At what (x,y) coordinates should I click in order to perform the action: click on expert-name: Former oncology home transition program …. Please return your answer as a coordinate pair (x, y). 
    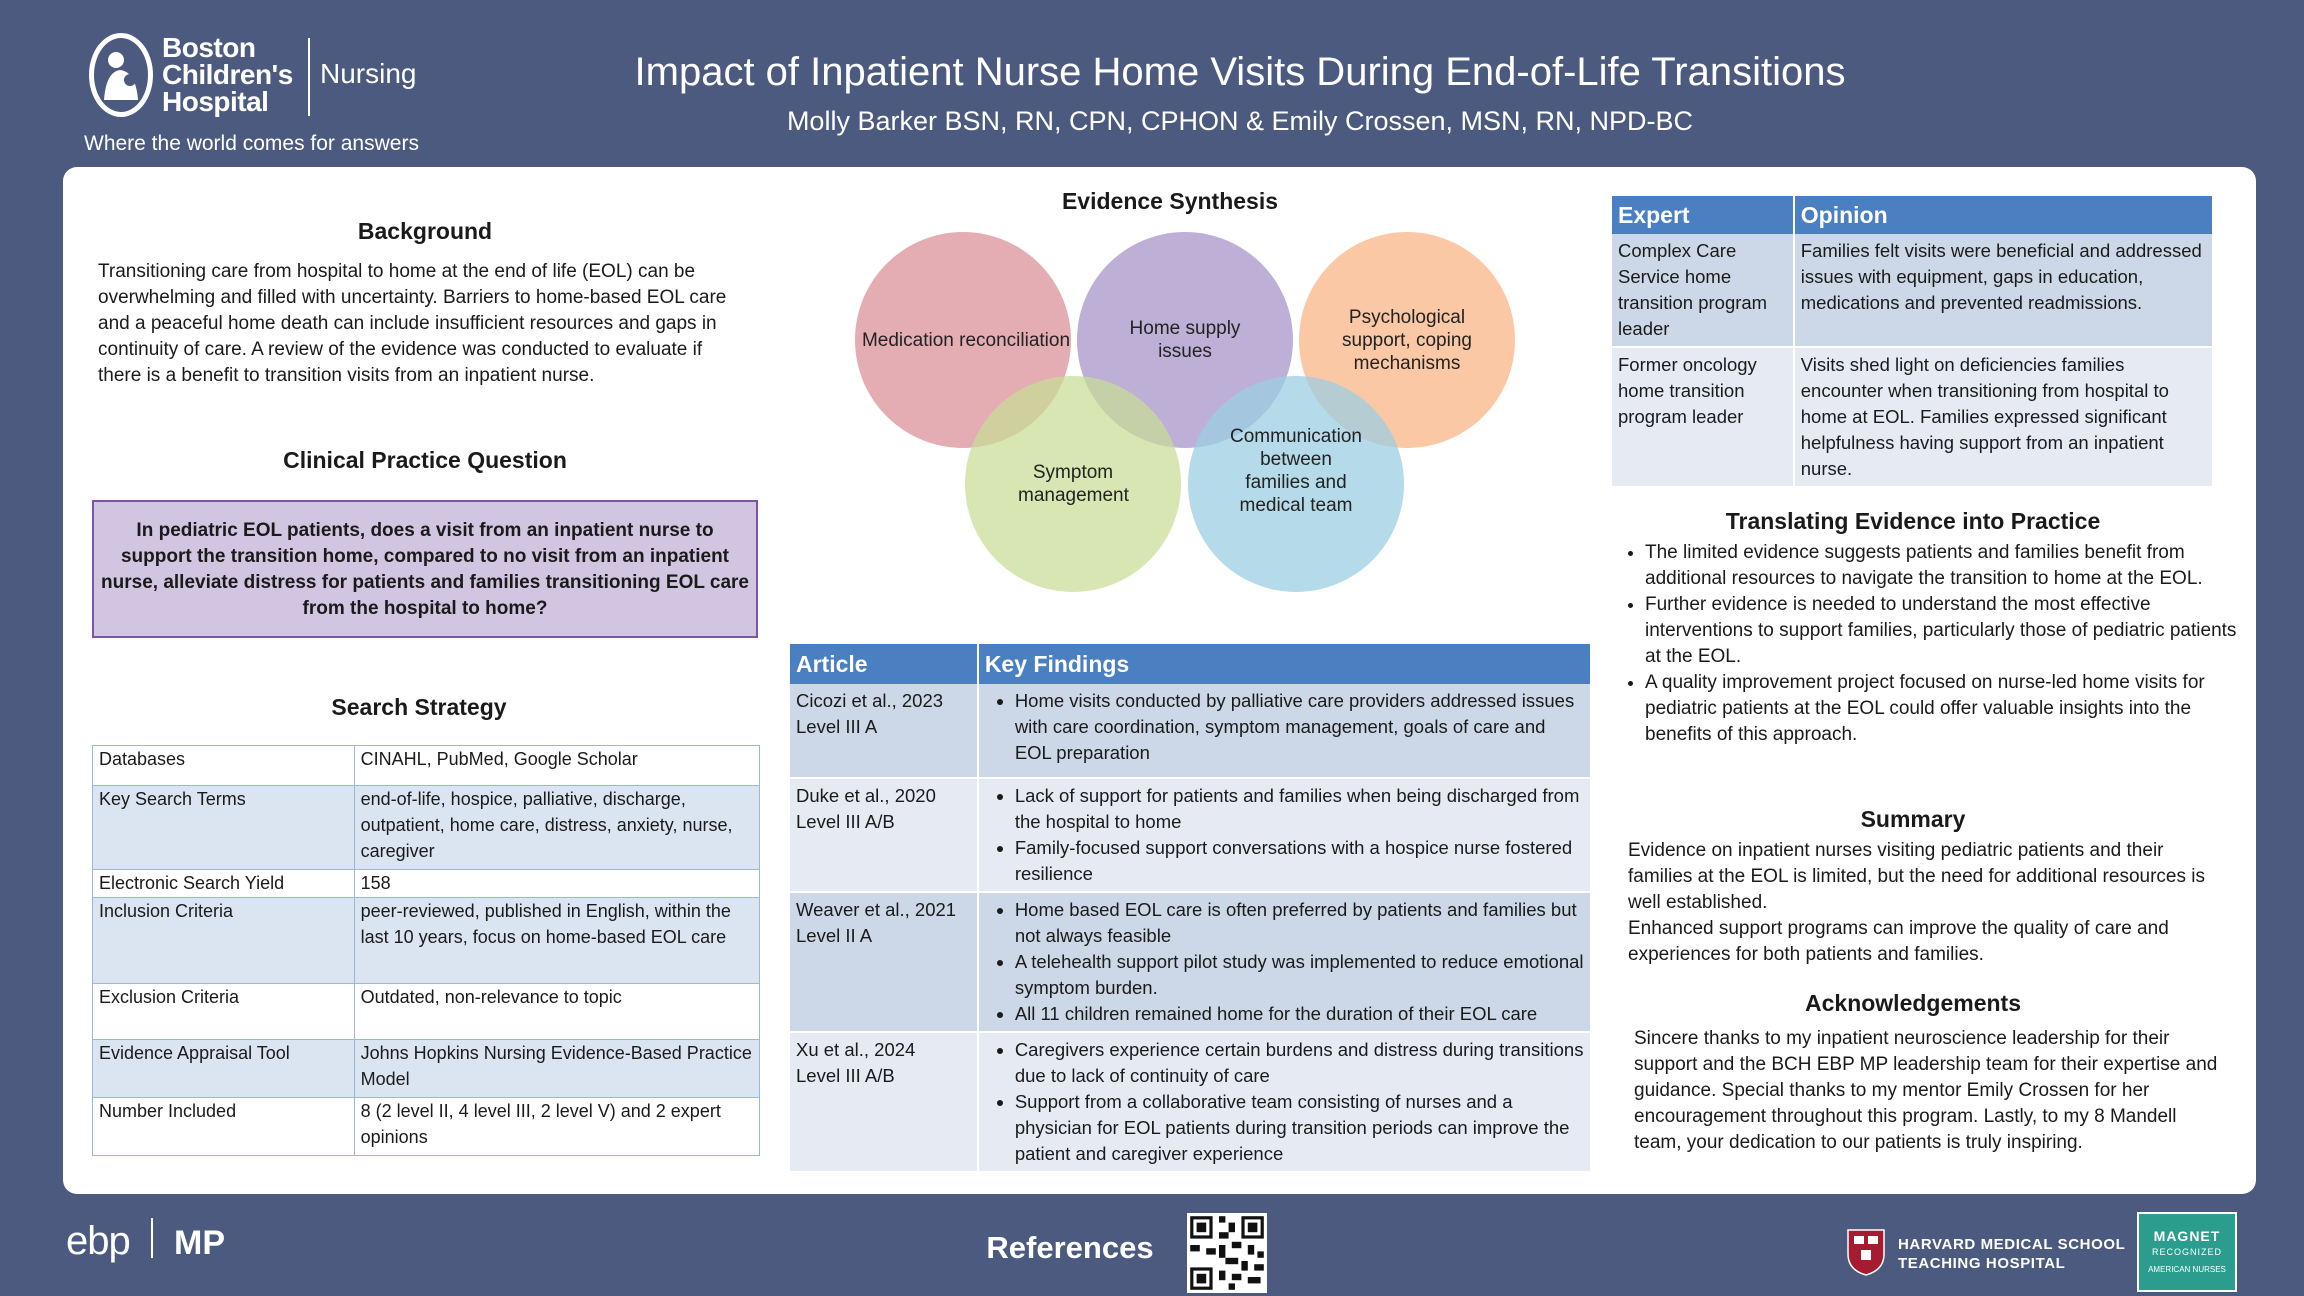
    Looking at the image, I should click on (1703, 417).